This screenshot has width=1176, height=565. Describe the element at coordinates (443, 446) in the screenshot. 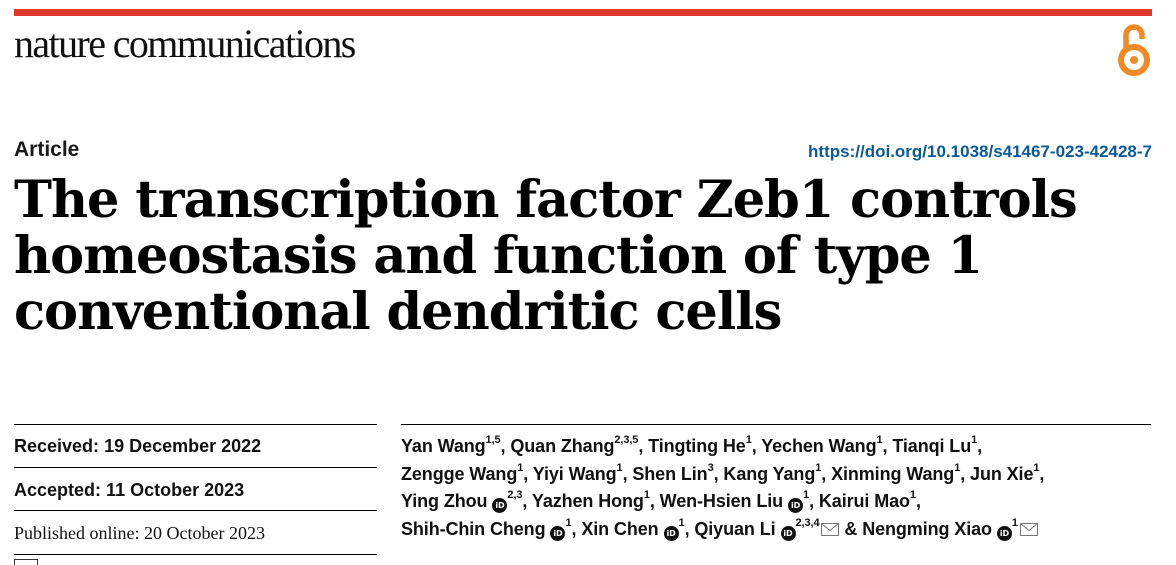

I see `author-name: Yan Wang` at that location.